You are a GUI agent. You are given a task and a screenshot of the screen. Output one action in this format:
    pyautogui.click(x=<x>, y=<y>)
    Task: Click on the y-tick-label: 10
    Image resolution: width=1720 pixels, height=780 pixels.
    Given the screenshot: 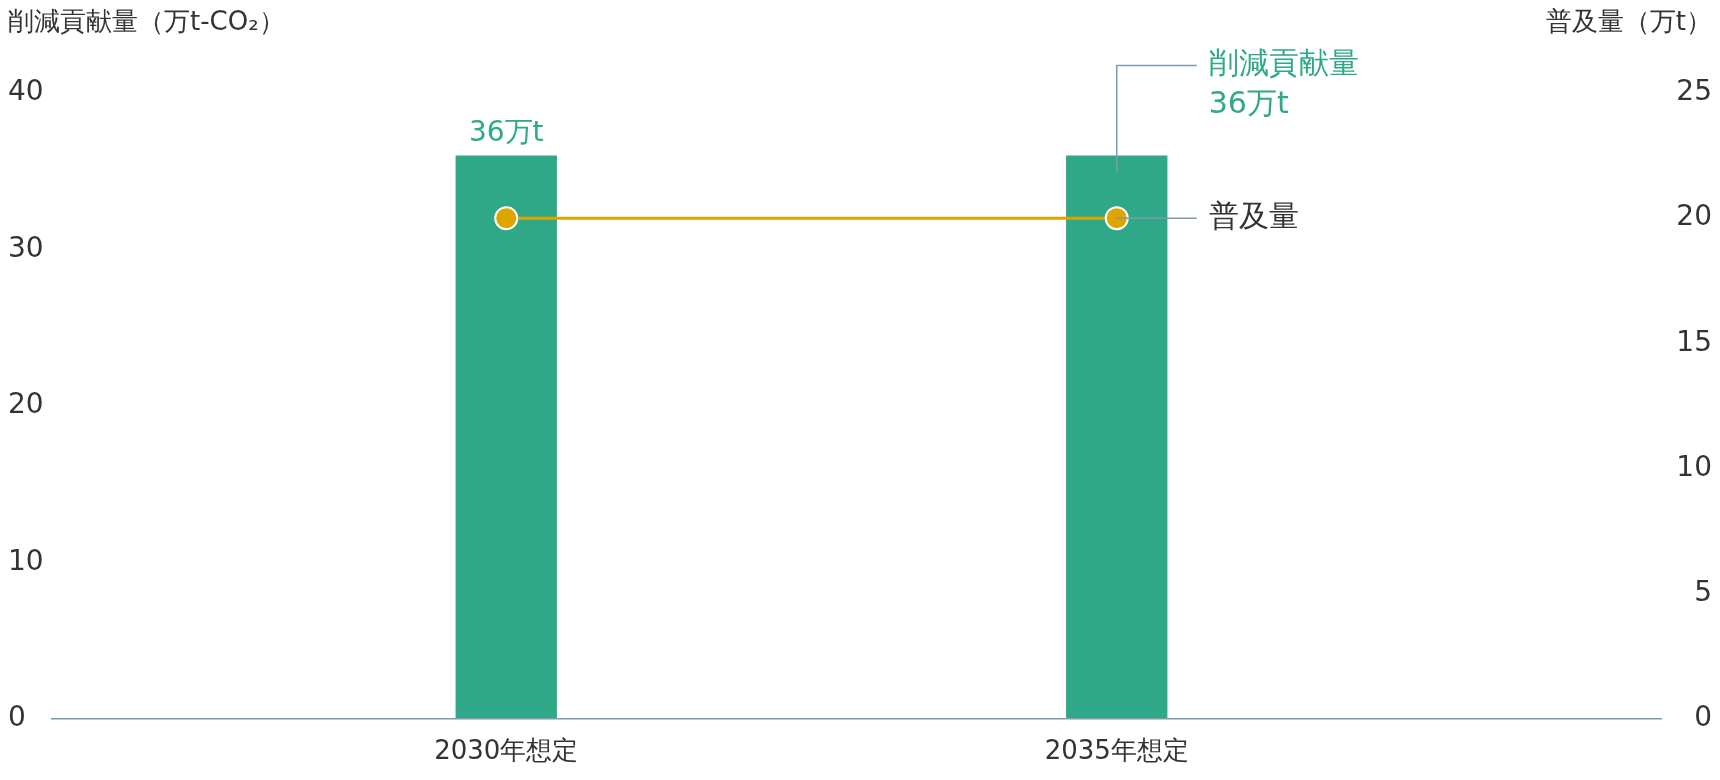 What is the action you would take?
    pyautogui.click(x=26, y=560)
    